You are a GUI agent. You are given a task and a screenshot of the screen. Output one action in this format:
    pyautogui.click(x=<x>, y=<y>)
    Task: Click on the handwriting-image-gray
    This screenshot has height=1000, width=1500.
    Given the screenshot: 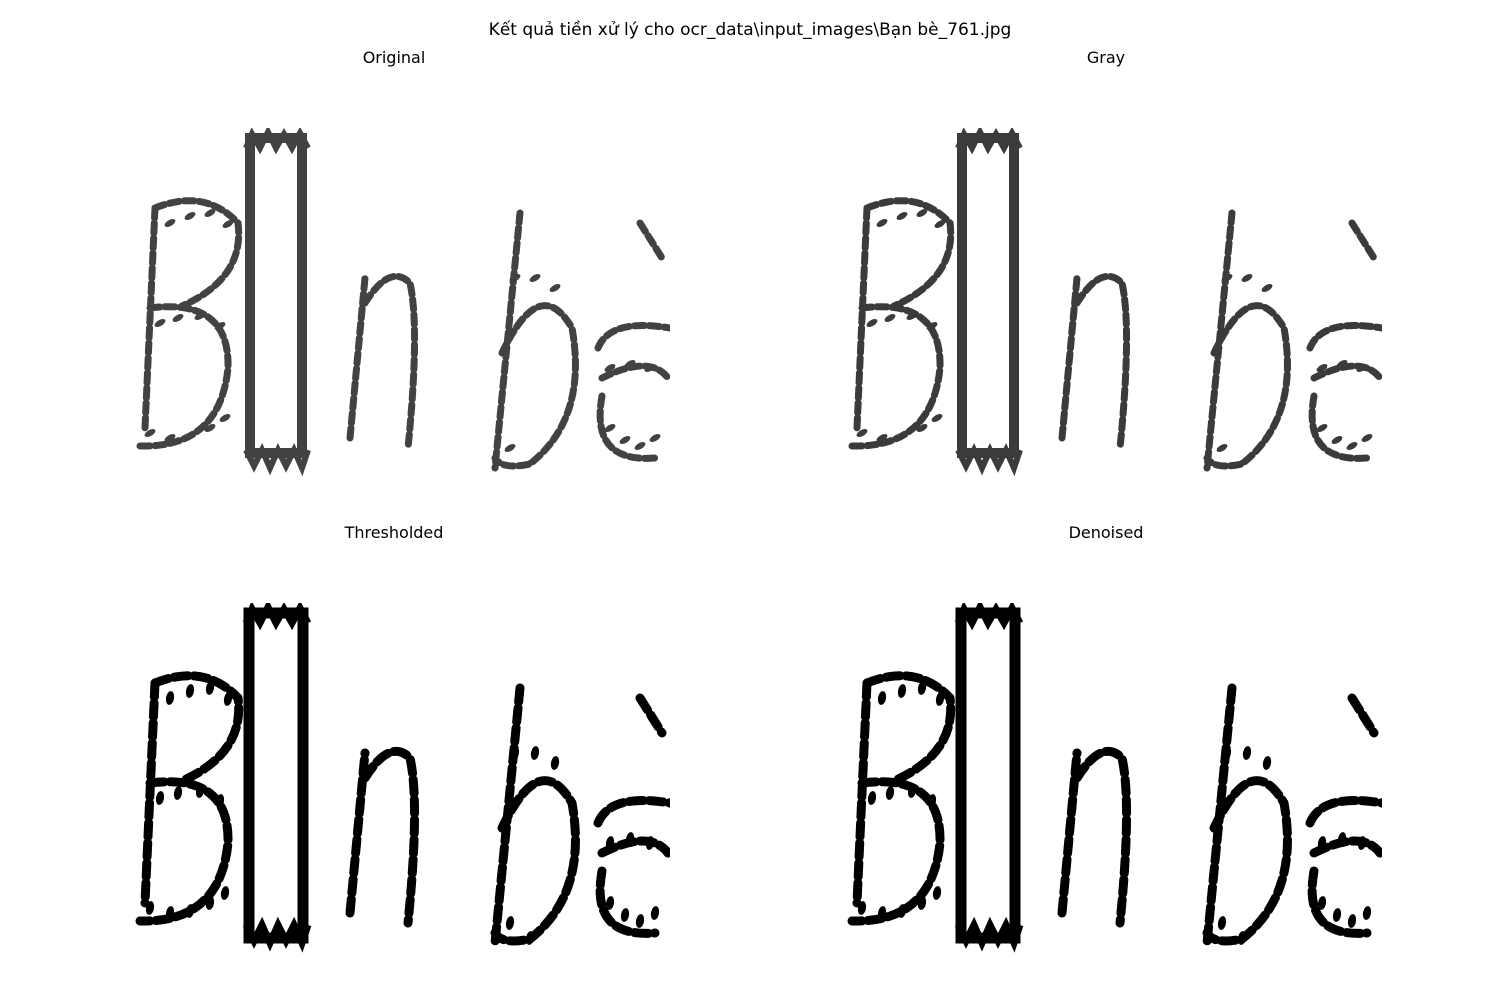 What is the action you would take?
    pyautogui.click(x=1102, y=318)
    